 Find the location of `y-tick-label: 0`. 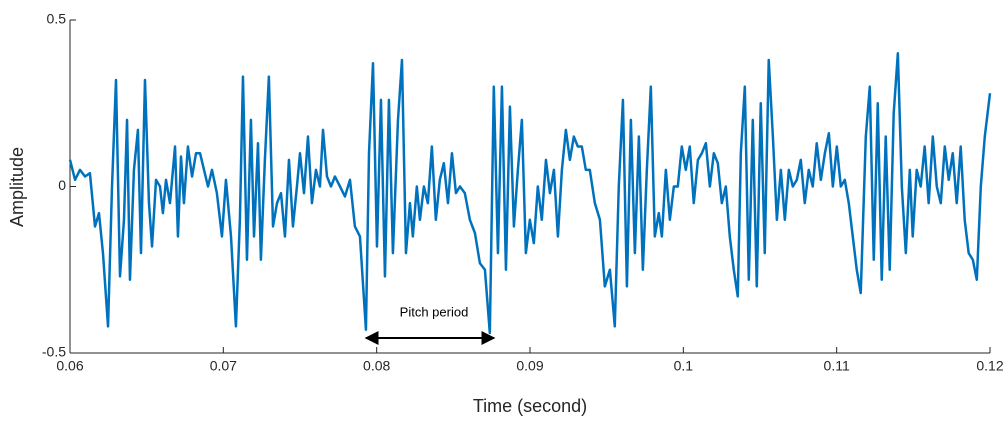

y-tick-label: 0 is located at coordinates (62, 185).